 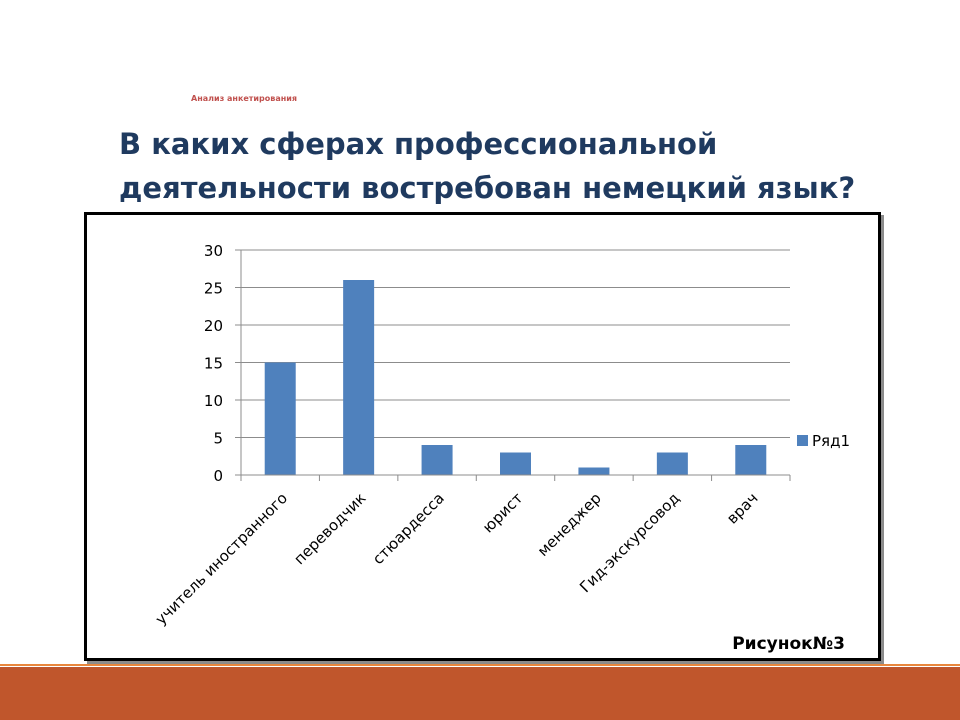 What do you see at coordinates (218, 476) in the screenshot?
I see `y-tick-label: 0` at bounding box center [218, 476].